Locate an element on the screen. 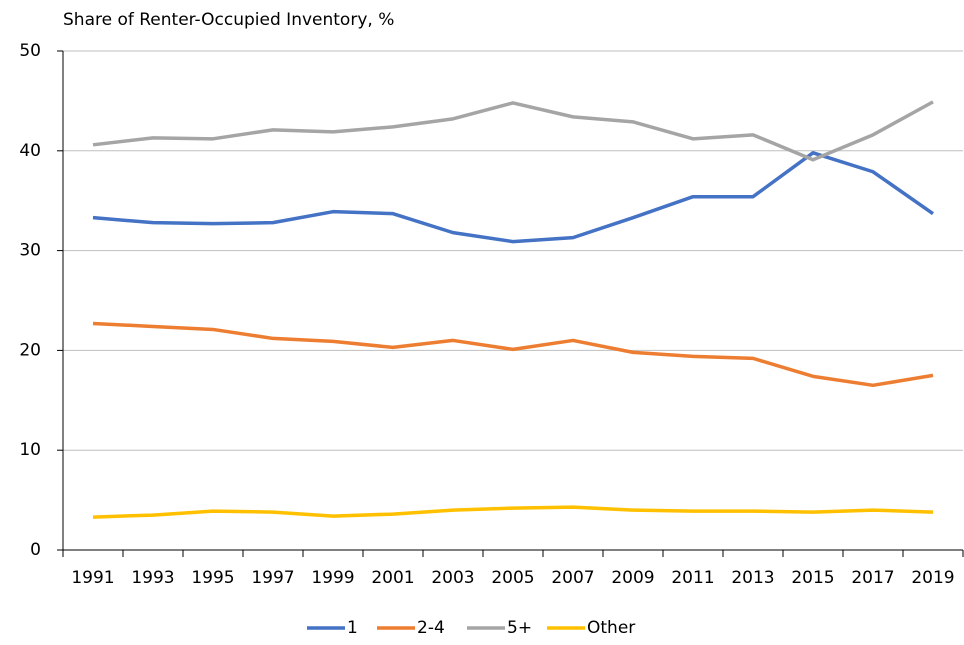 The width and height of the screenshot is (964, 645). legend-label: 5+ is located at coordinates (519, 628).